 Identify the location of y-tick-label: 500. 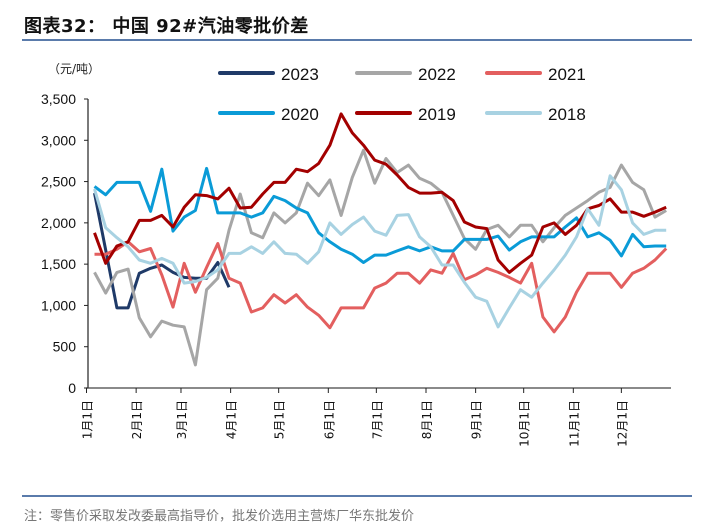
(65, 347).